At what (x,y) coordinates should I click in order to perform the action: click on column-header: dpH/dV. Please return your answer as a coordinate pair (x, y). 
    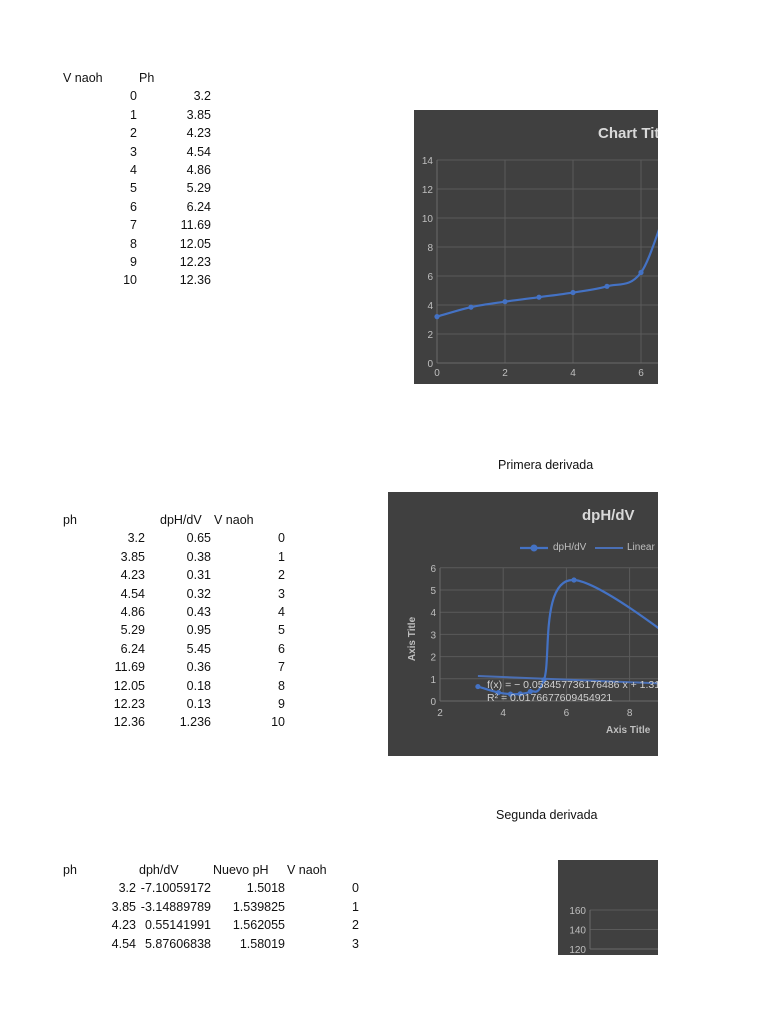
    Looking at the image, I should click on (181, 520).